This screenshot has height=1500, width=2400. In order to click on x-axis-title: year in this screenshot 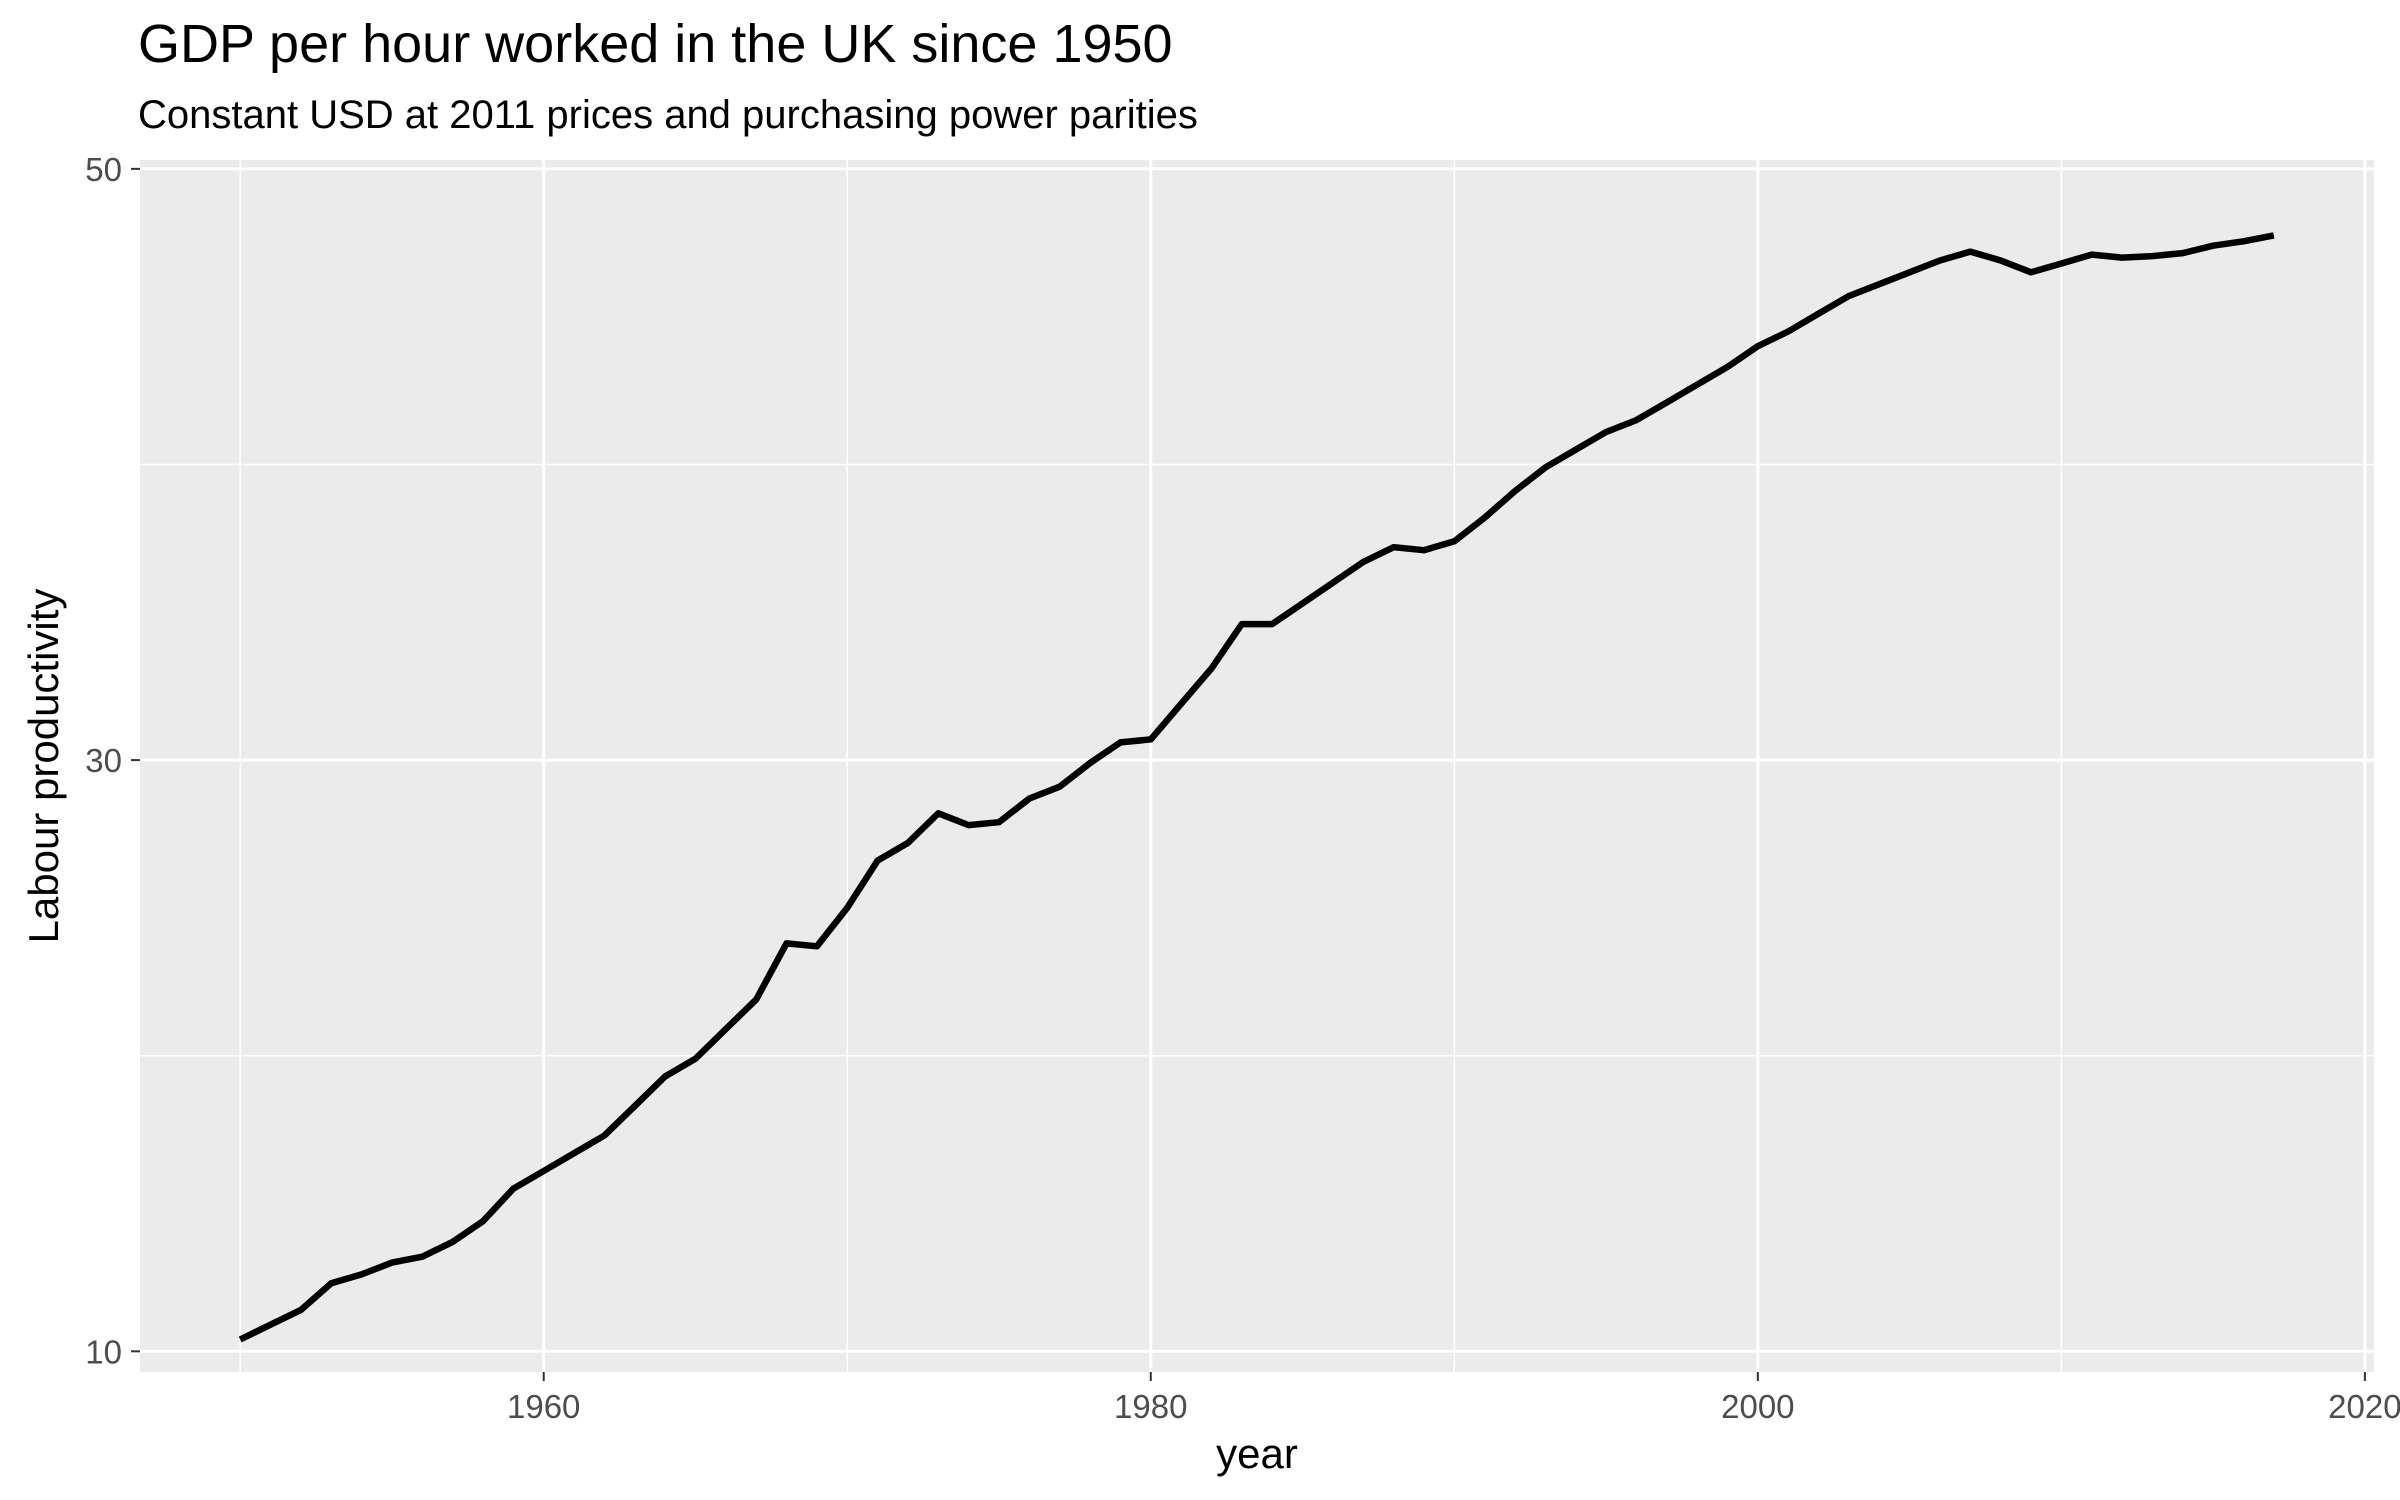, I will do `click(1257, 1453)`.